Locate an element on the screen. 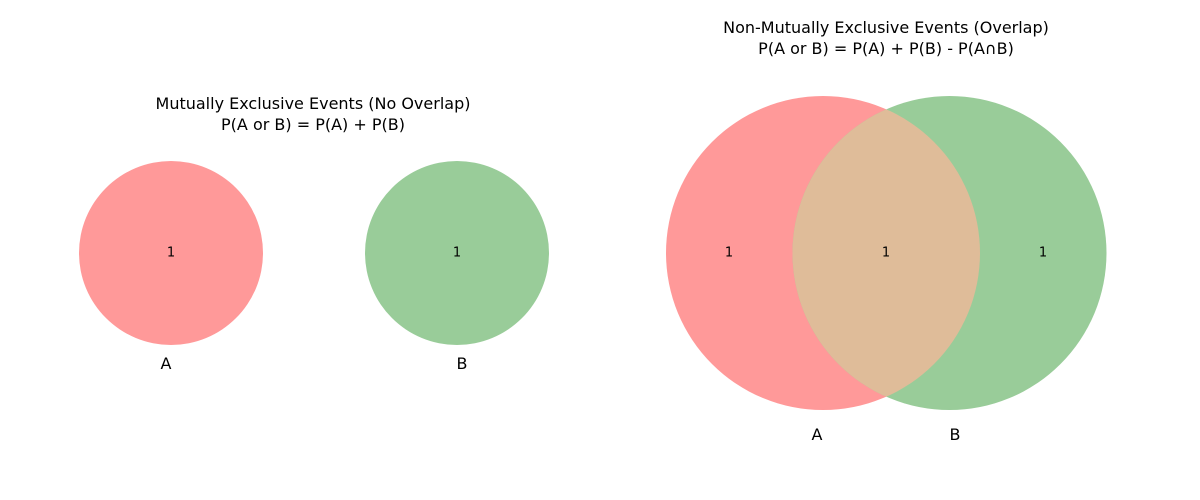 The image size is (1200, 500). left-set-a-circle is located at coordinates (171, 253).